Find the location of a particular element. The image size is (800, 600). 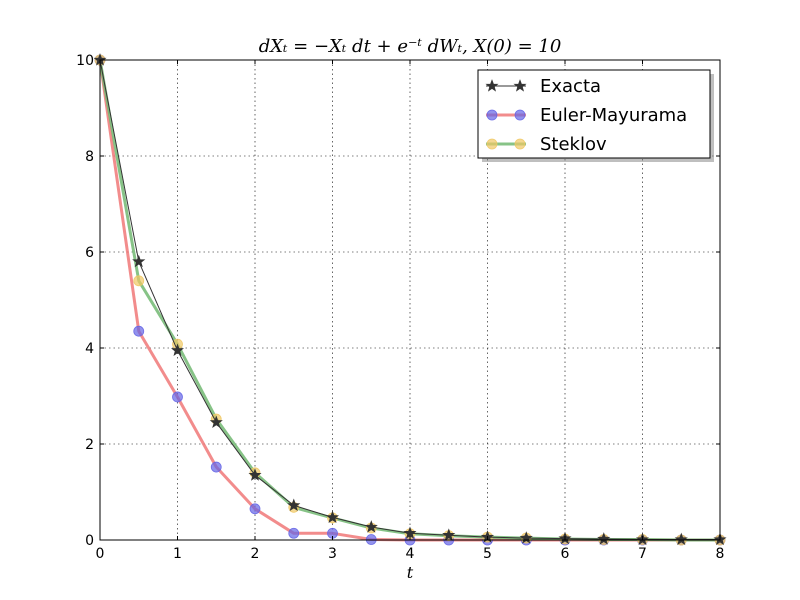

x-tick-label: 3 is located at coordinates (332, 554).